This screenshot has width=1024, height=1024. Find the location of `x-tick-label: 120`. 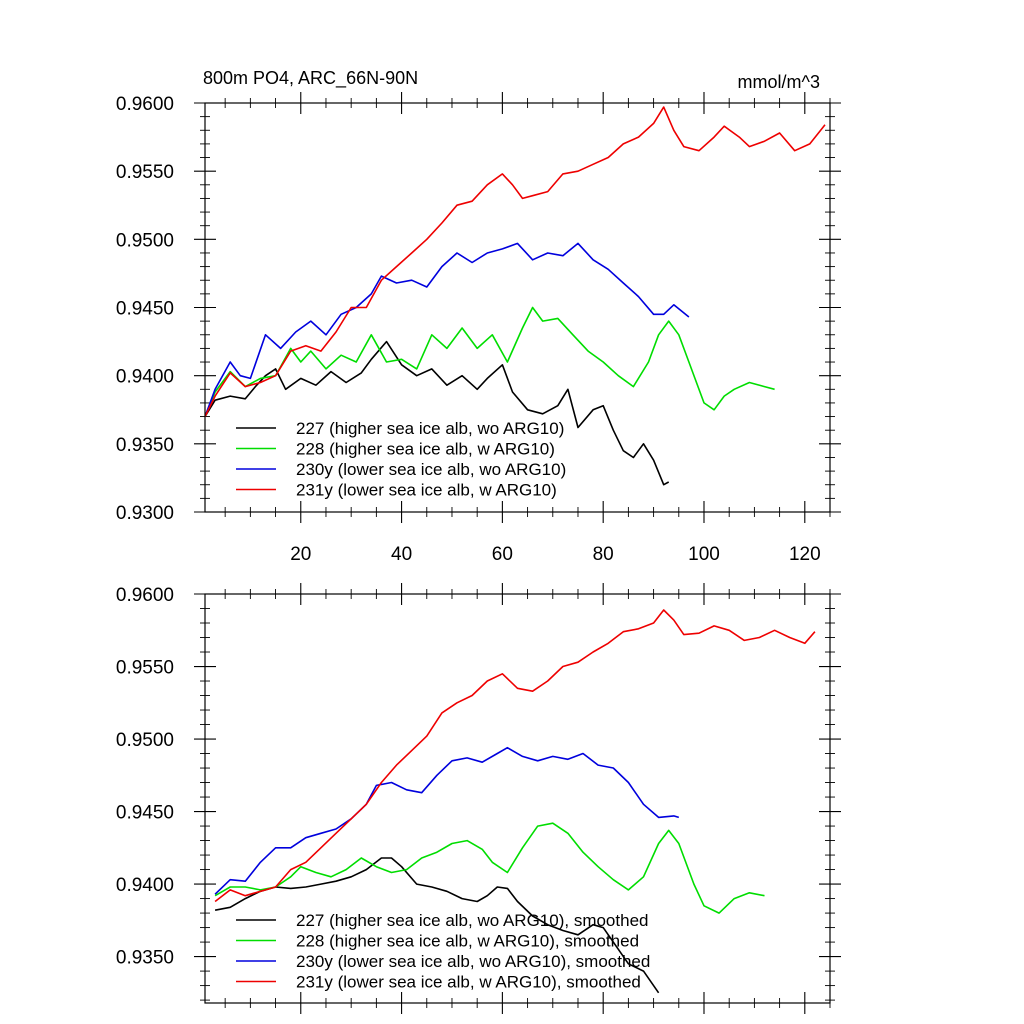

x-tick-label: 120 is located at coordinates (805, 554).